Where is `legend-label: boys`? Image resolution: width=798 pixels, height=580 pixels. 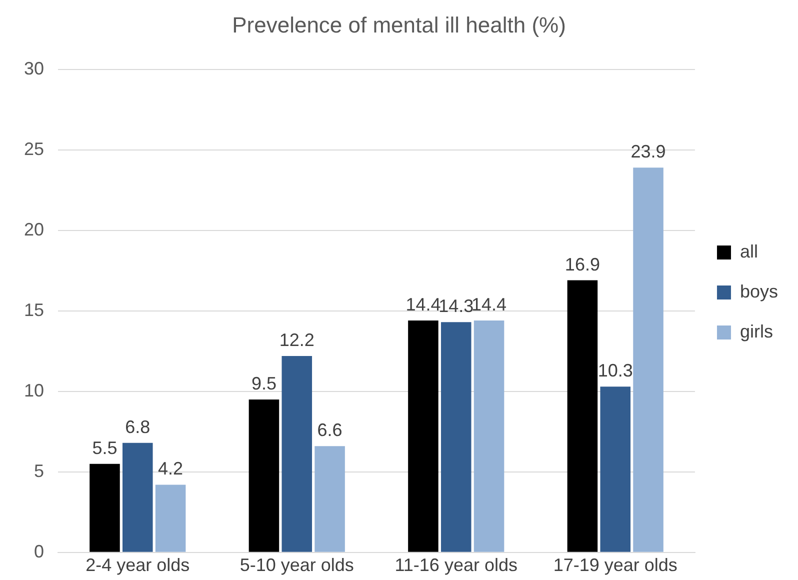 legend-label: boys is located at coordinates (759, 291).